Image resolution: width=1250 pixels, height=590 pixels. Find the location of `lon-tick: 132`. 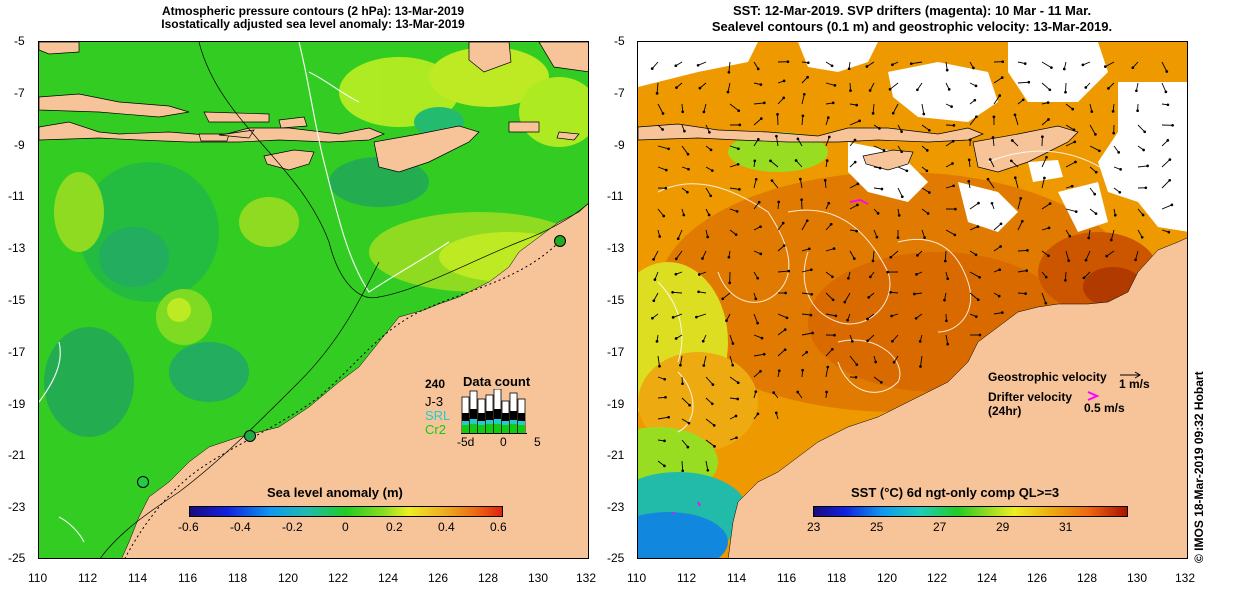

lon-tick: 132 is located at coordinates (586, 578).